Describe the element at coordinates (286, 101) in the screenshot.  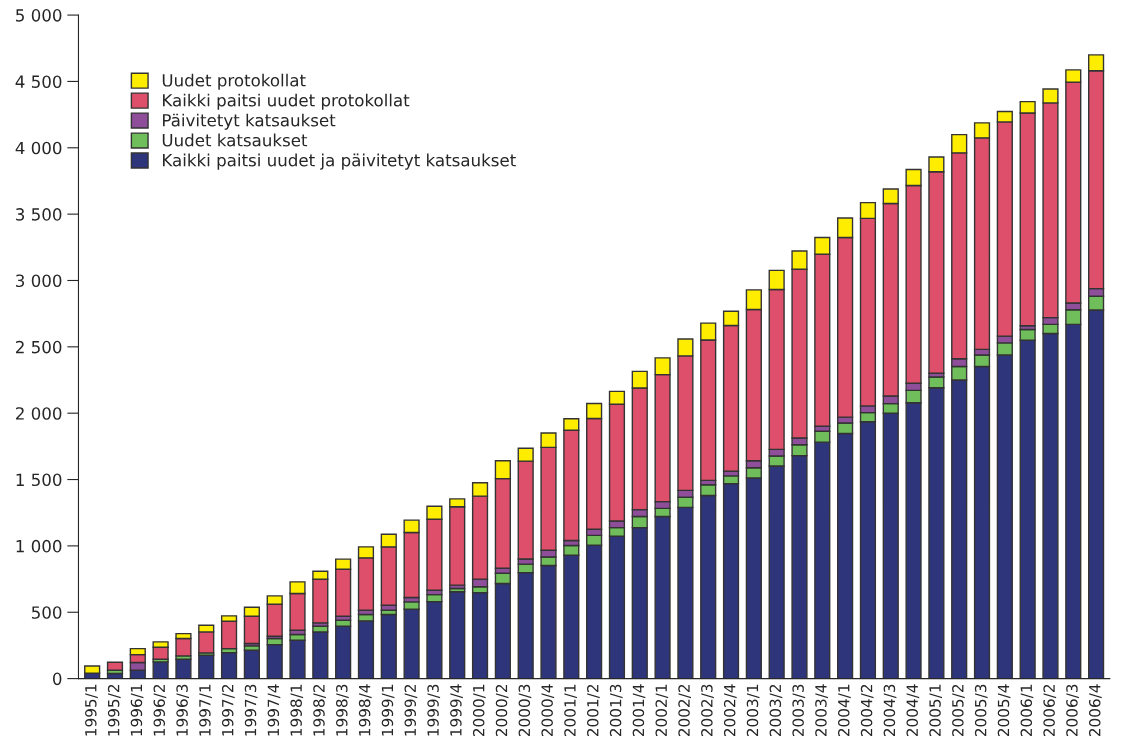
I see `legend-label: Kaikki paitsi uudet protokollat` at that location.